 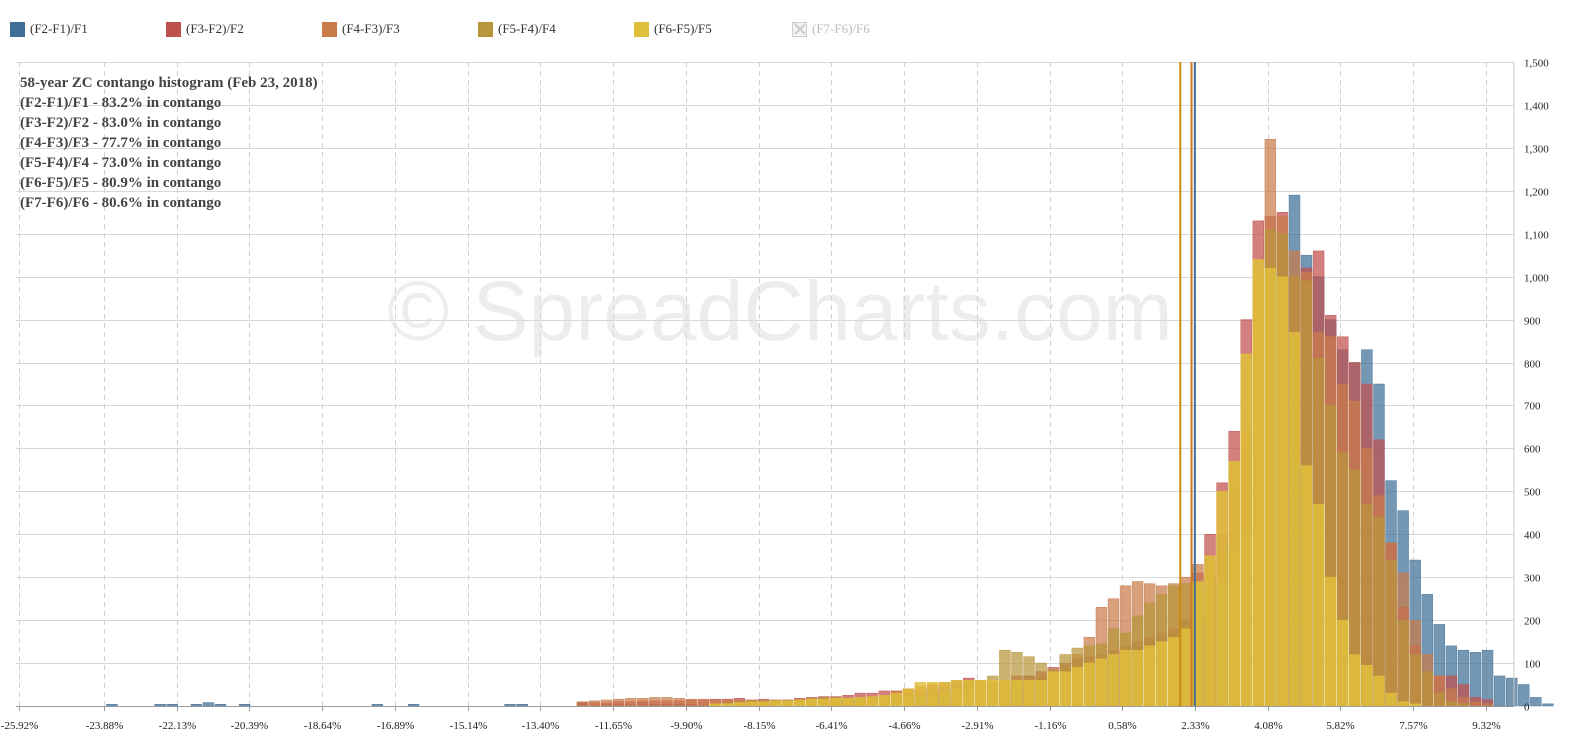 What do you see at coordinates (517, 29) in the screenshot?
I see `legend-item-f5-f4: (F5-F4)/F4` at bounding box center [517, 29].